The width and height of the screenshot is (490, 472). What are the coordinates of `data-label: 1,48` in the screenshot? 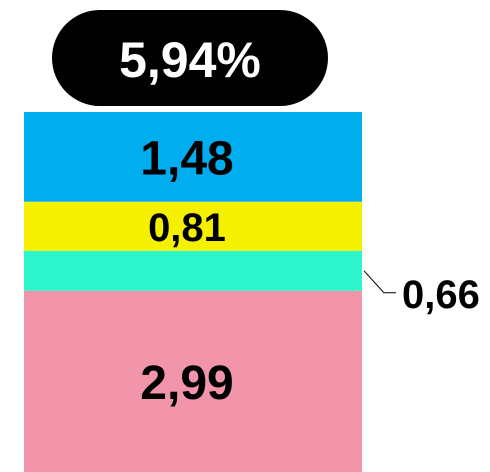 It's located at (186, 158).